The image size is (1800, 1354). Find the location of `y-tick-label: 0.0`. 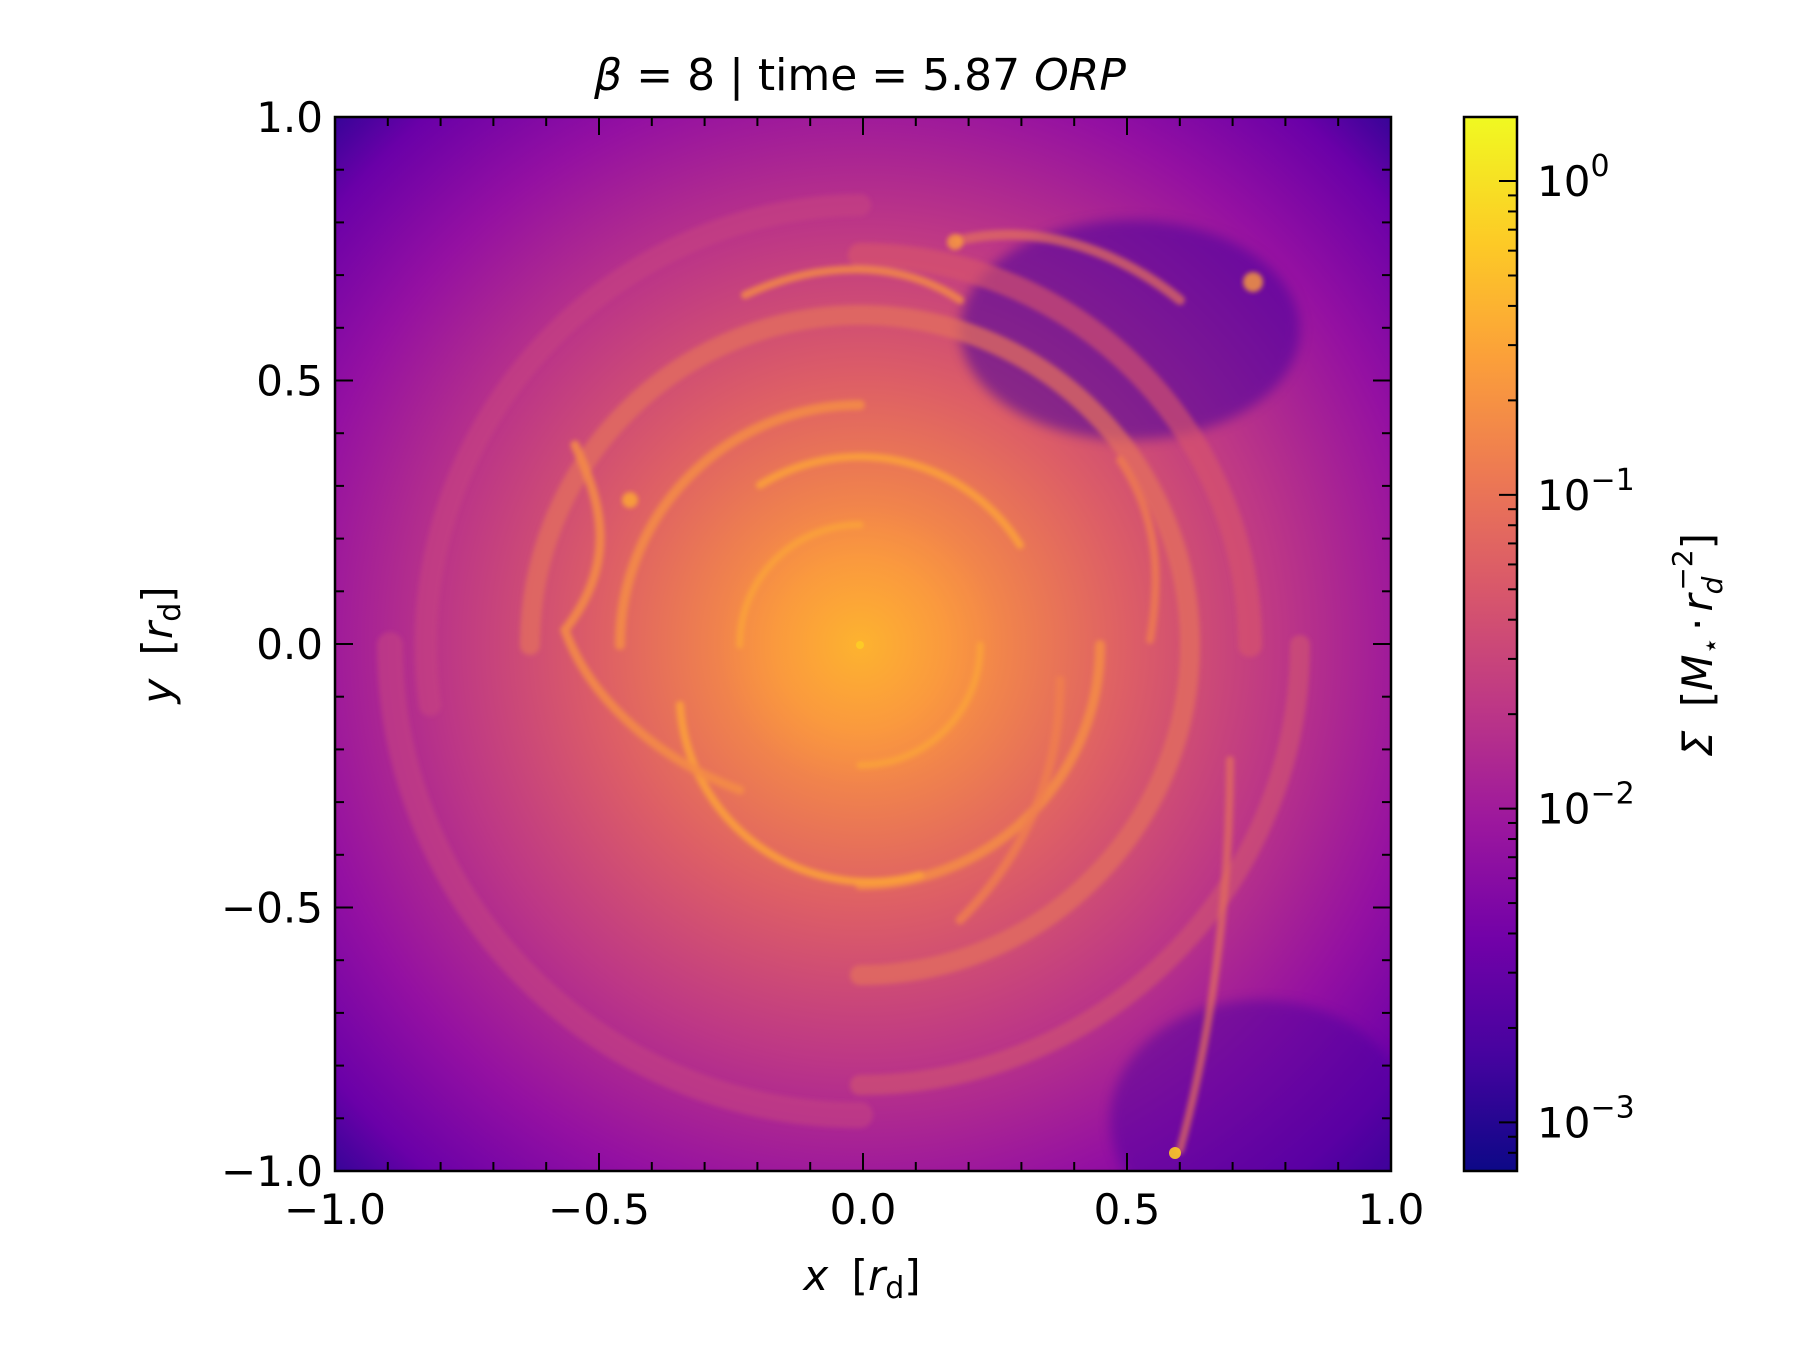

y-tick-label: 0.0 is located at coordinates (289, 644).